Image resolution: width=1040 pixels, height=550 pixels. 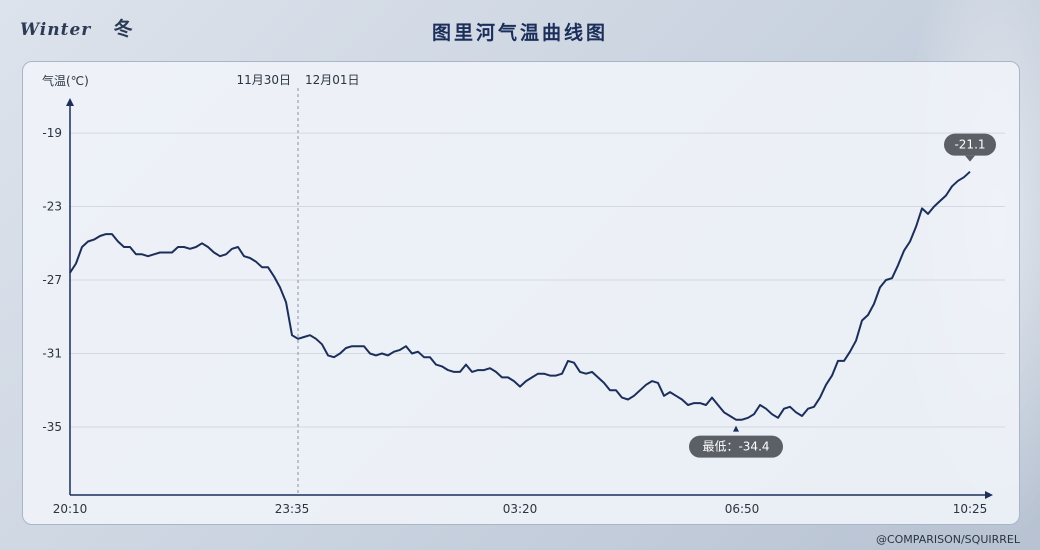 I want to click on min-marker, so click(x=736, y=428).